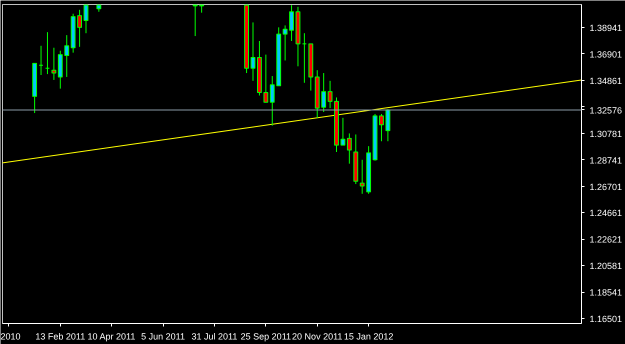 The image size is (625, 344). What do you see at coordinates (10, 337) in the screenshot?
I see `x-tick-label: 2010` at bounding box center [10, 337].